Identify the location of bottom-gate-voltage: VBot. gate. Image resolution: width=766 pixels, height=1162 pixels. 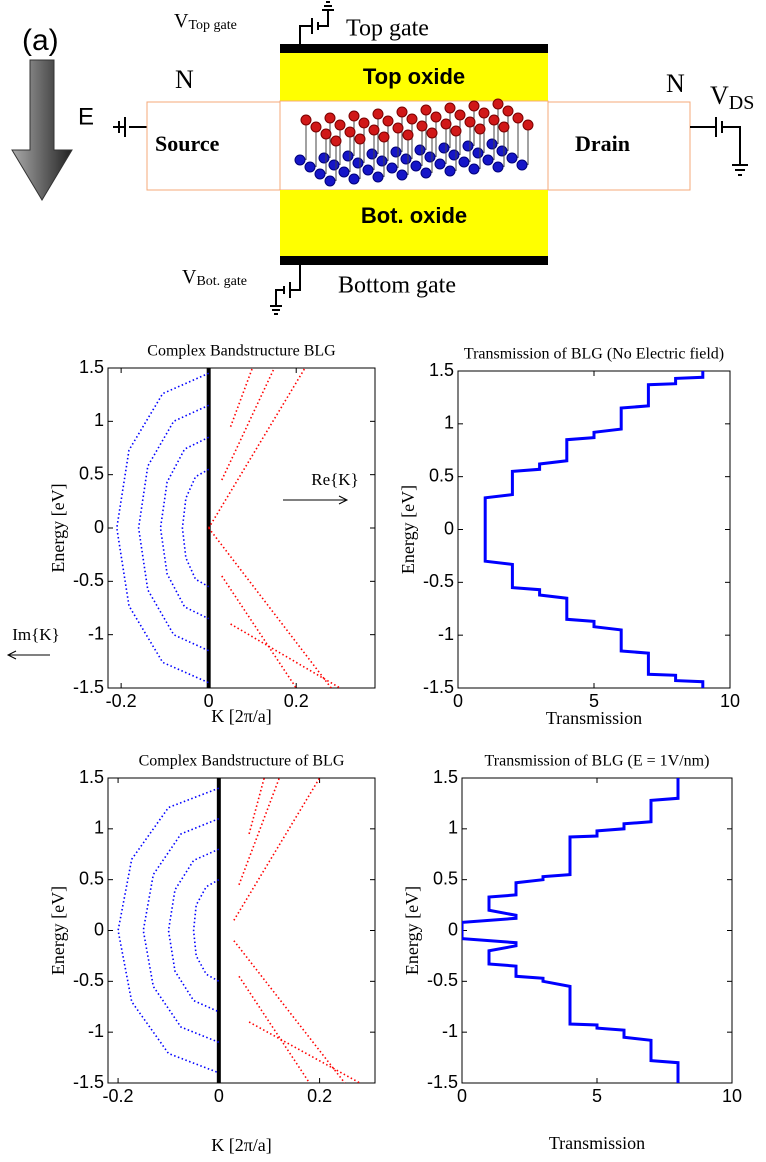
(214, 278).